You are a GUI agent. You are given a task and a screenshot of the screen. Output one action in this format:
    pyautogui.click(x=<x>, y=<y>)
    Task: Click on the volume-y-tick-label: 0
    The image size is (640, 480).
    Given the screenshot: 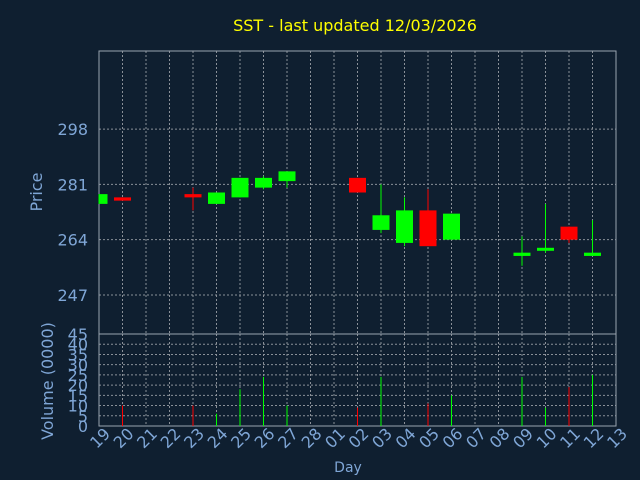 What is the action you would take?
    pyautogui.click(x=83, y=426)
    